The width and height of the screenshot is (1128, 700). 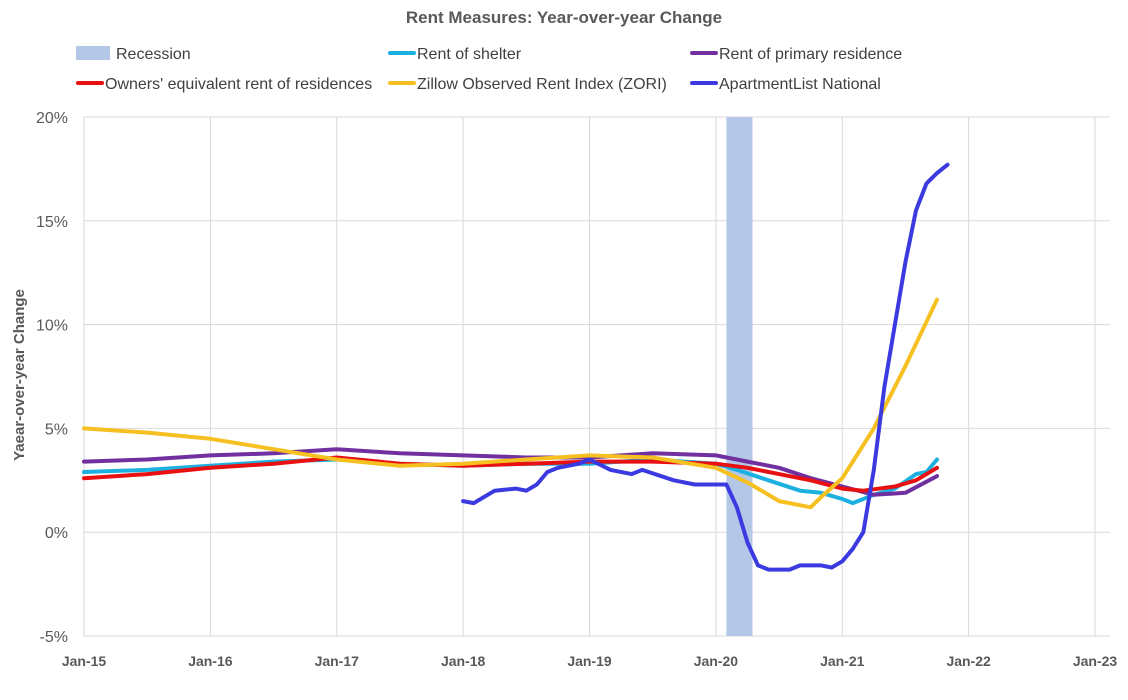 What do you see at coordinates (19, 375) in the screenshot?
I see `y-axis-label: Yaear-over-year Change` at bounding box center [19, 375].